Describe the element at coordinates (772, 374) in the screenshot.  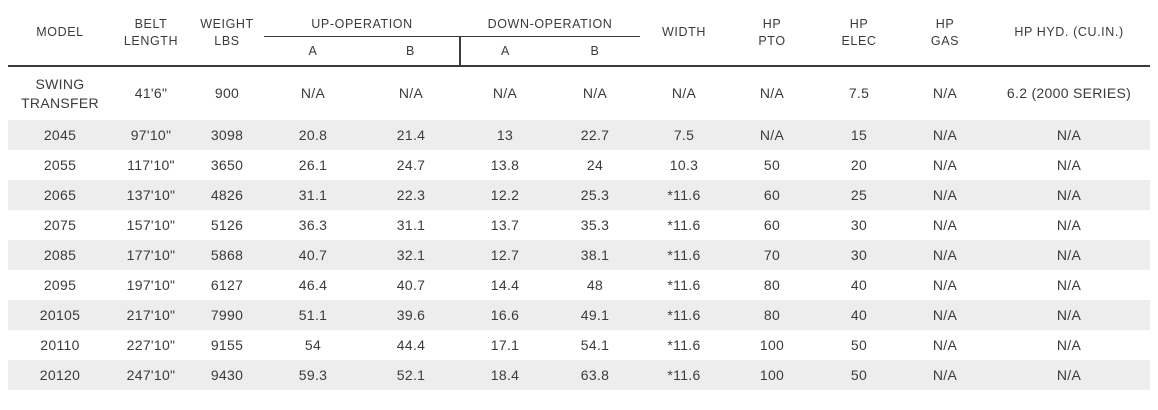
I see `cell-hp-pto: 100` at that location.